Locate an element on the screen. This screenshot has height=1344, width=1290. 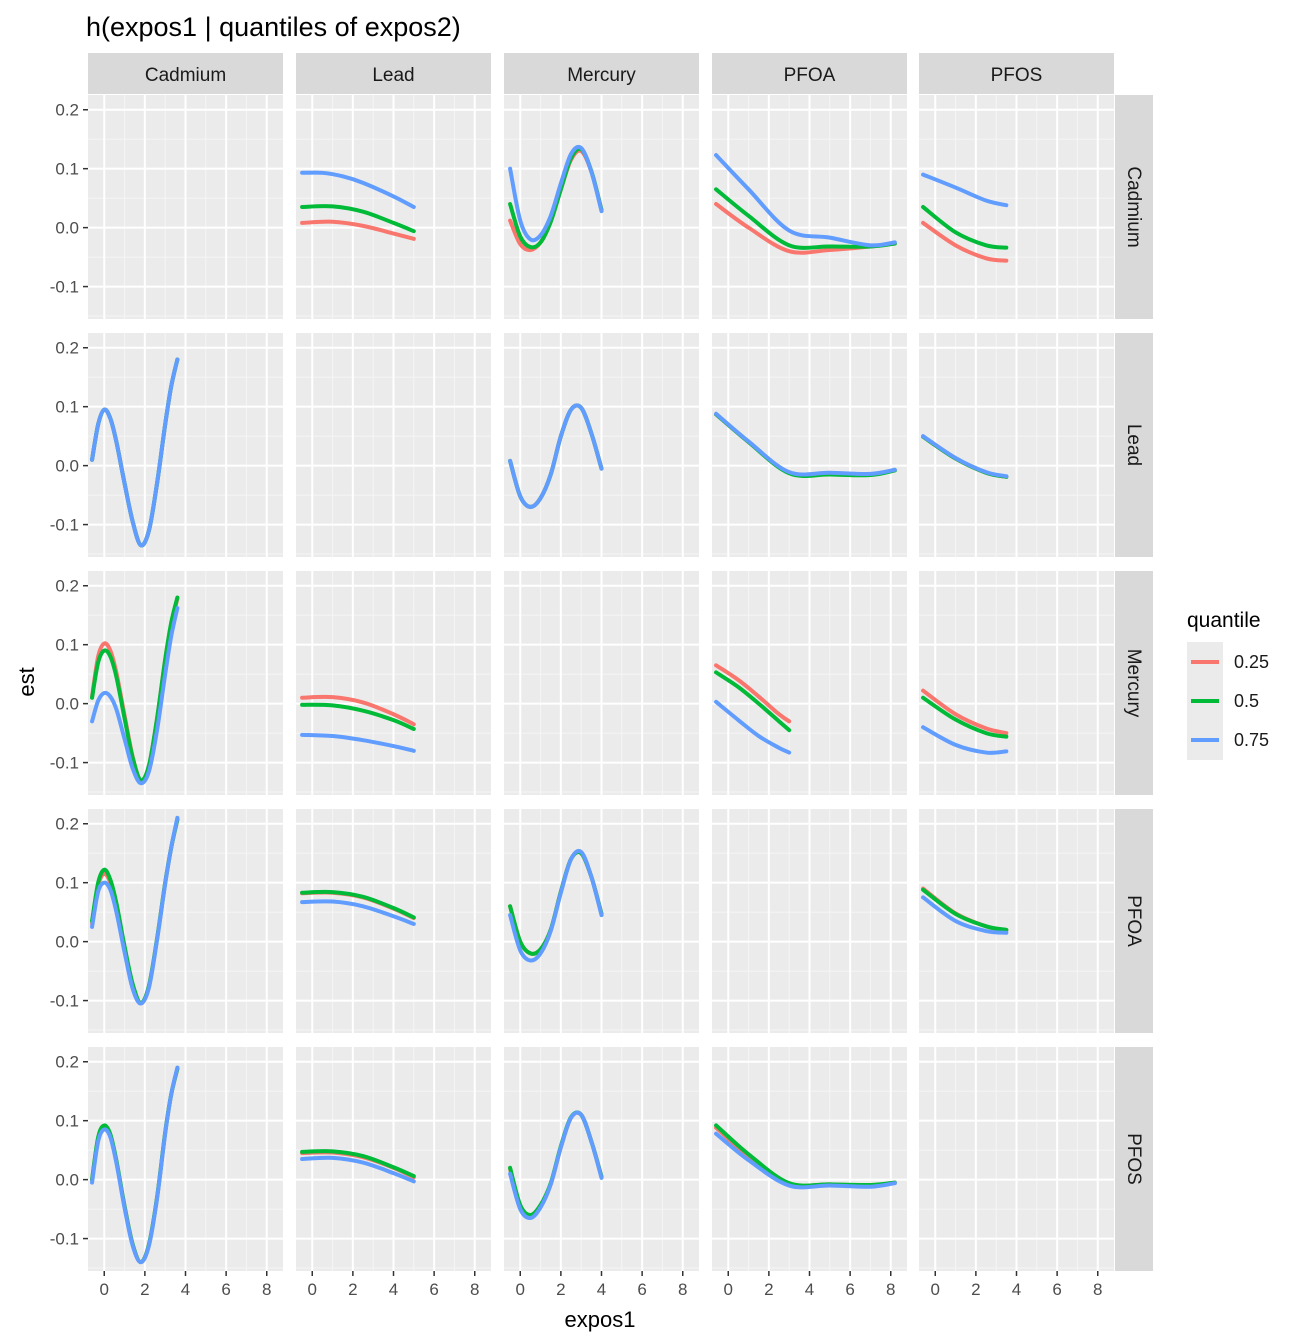
strip-col-label: PFOS is located at coordinates (1017, 75).